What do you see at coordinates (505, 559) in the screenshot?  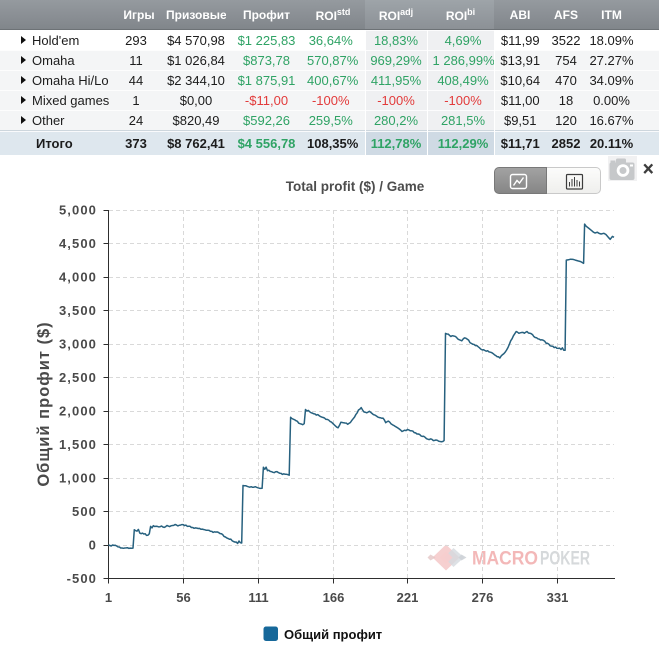 I see `svg-text: MACRO` at bounding box center [505, 559].